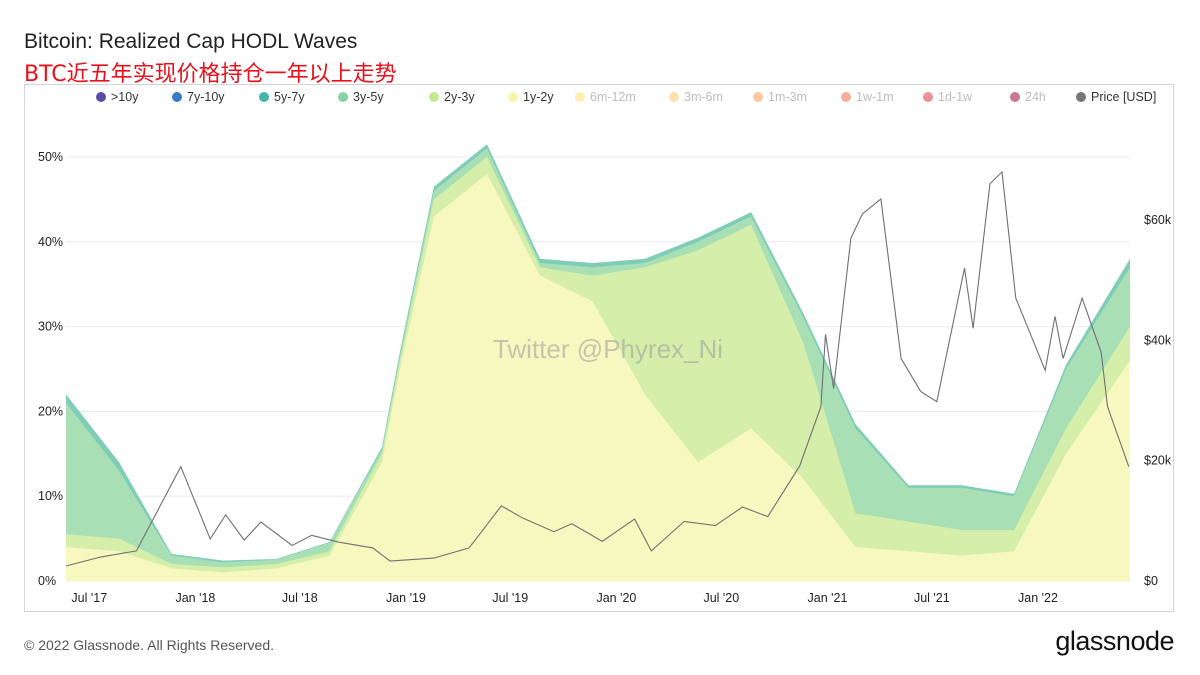 The height and width of the screenshot is (675, 1200). What do you see at coordinates (191, 41) in the screenshot?
I see `chart-title: Bitcoin: Realized Cap HODL Waves` at bounding box center [191, 41].